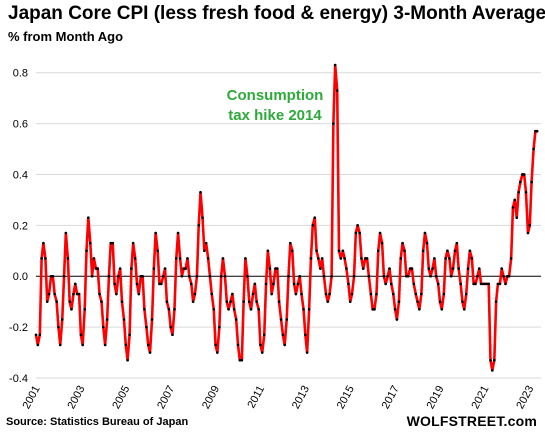 This screenshot has height=438, width=545. What do you see at coordinates (436, 397) in the screenshot?
I see `x-tick-label: 2019` at bounding box center [436, 397].